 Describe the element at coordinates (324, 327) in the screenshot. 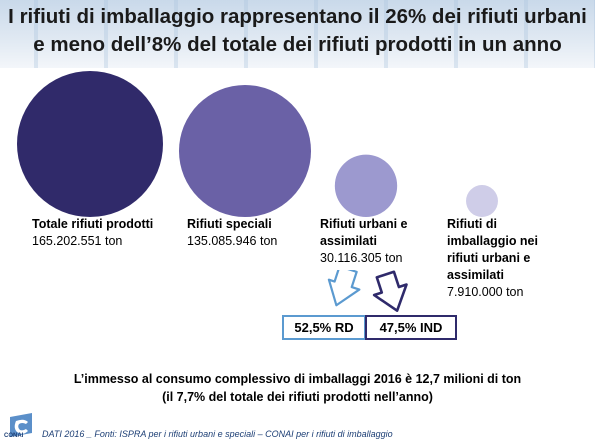

I see `rd-share-box: 52,5% RD` at that location.